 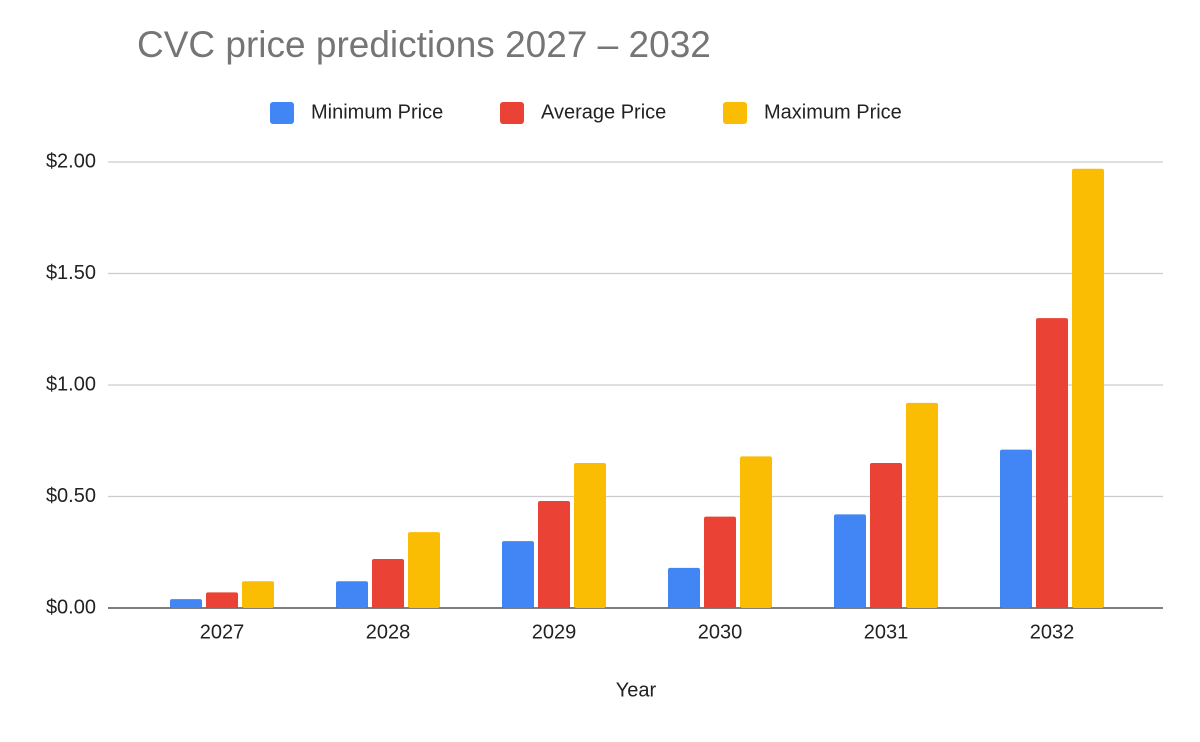 I want to click on x-tick-label: 2030, so click(x=720, y=632).